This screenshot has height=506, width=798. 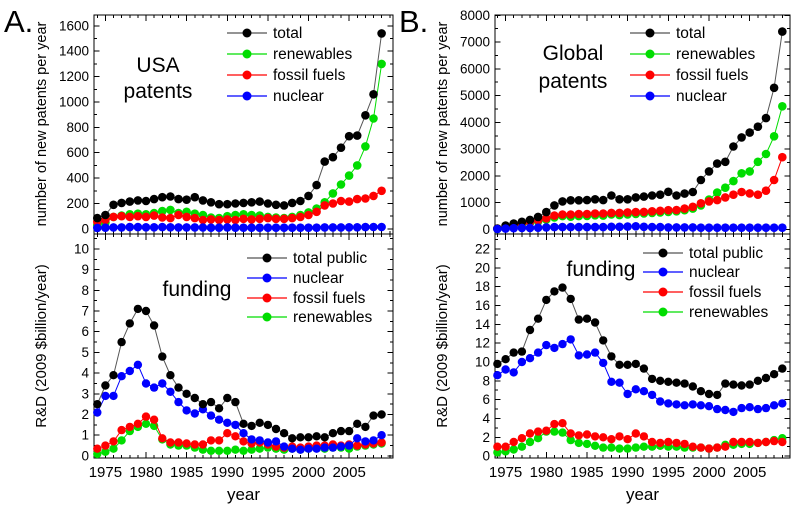 What do you see at coordinates (475, 202) in the screenshot?
I see `y-tick-label: 1000` at bounding box center [475, 202].